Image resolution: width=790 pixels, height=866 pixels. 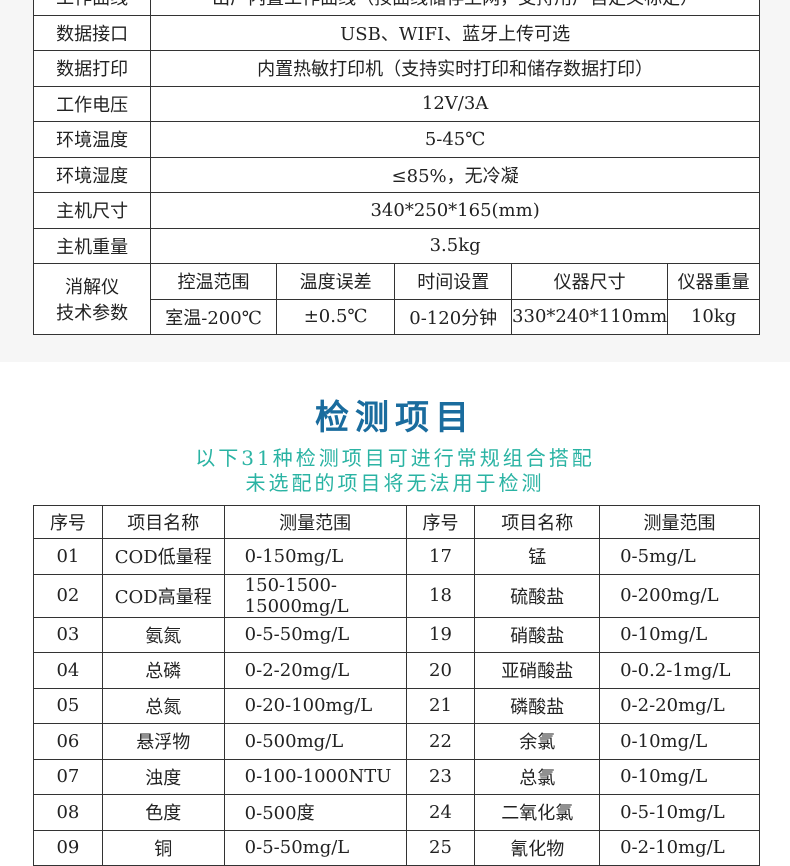 What do you see at coordinates (315, 741) in the screenshot?
I see `item-range: 0-500mg/L` at bounding box center [315, 741].